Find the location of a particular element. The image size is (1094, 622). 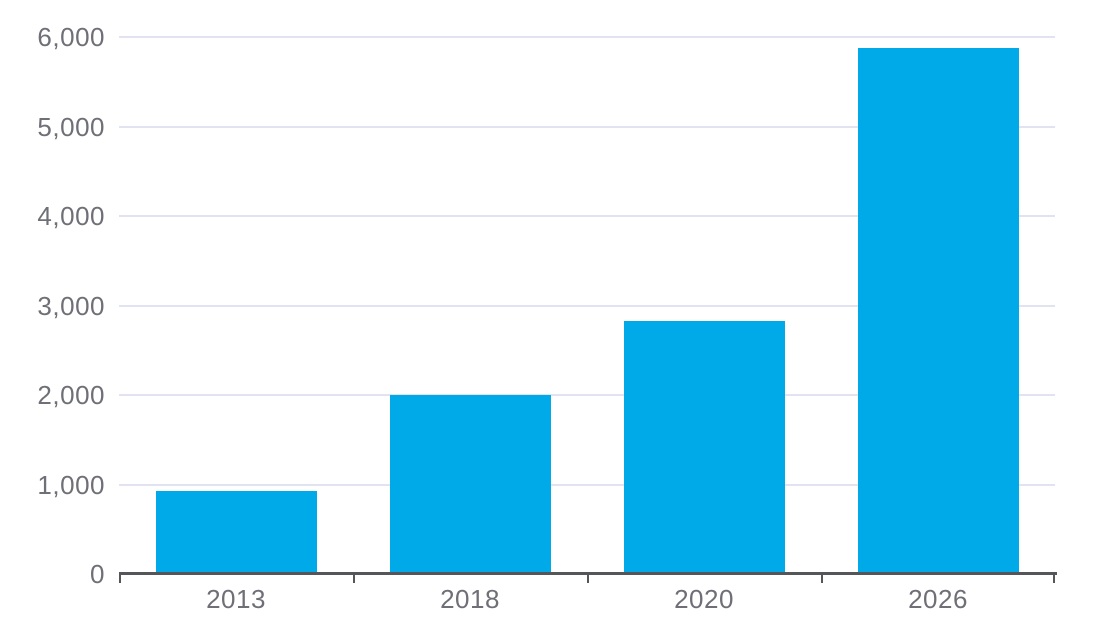

x-tick-label: 2026 is located at coordinates (938, 599).